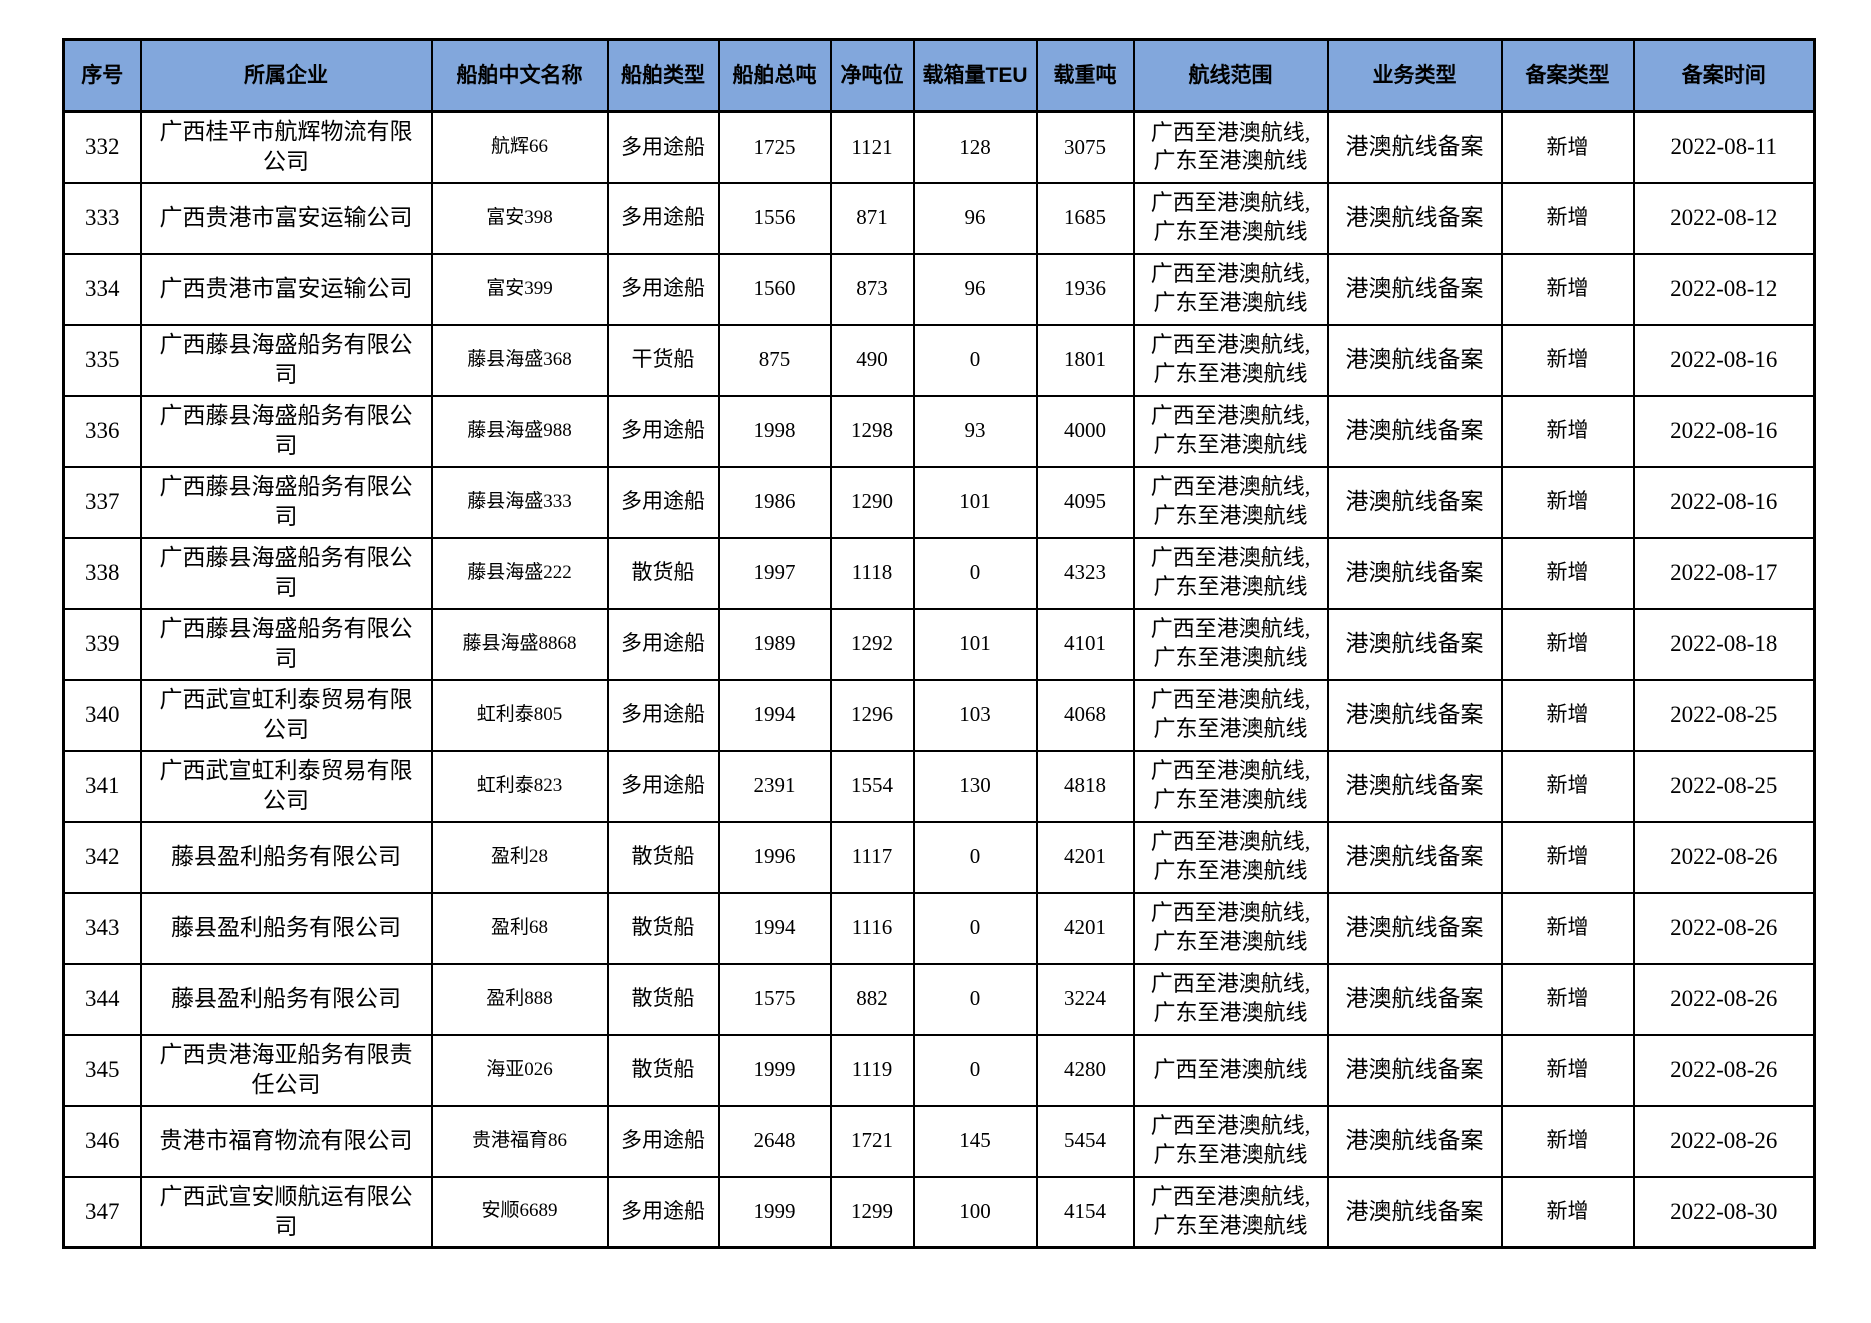 This screenshot has height=1323, width=1871. What do you see at coordinates (519, 147) in the screenshot?
I see `cell-ship-name: 航辉66` at bounding box center [519, 147].